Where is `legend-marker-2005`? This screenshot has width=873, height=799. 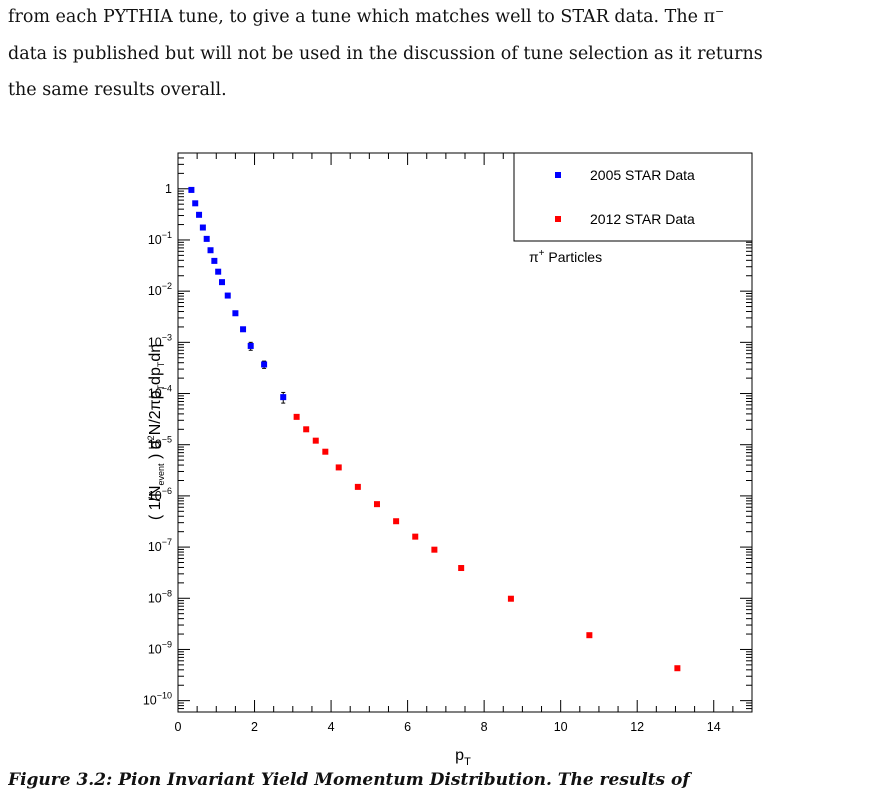
legend-marker-2005 is located at coordinates (558, 175).